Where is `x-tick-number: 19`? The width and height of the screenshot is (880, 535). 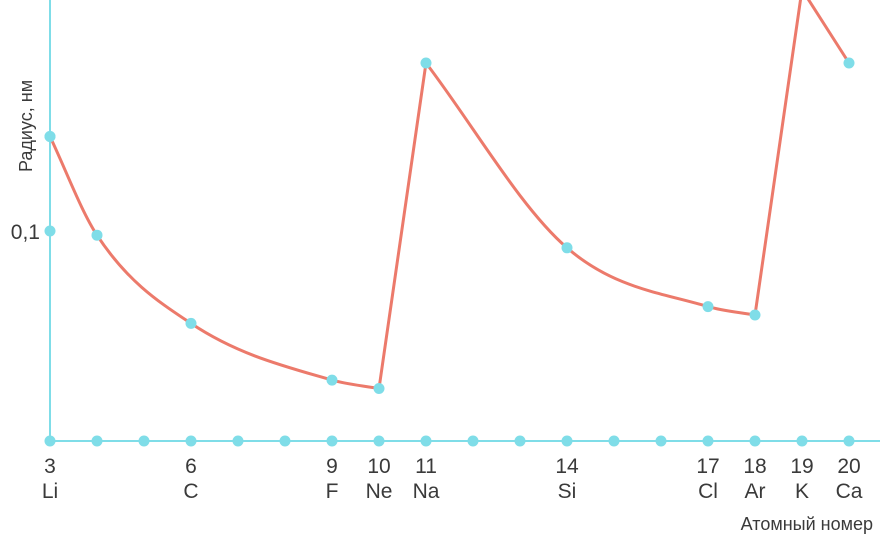
x-tick-number: 19 is located at coordinates (801, 466).